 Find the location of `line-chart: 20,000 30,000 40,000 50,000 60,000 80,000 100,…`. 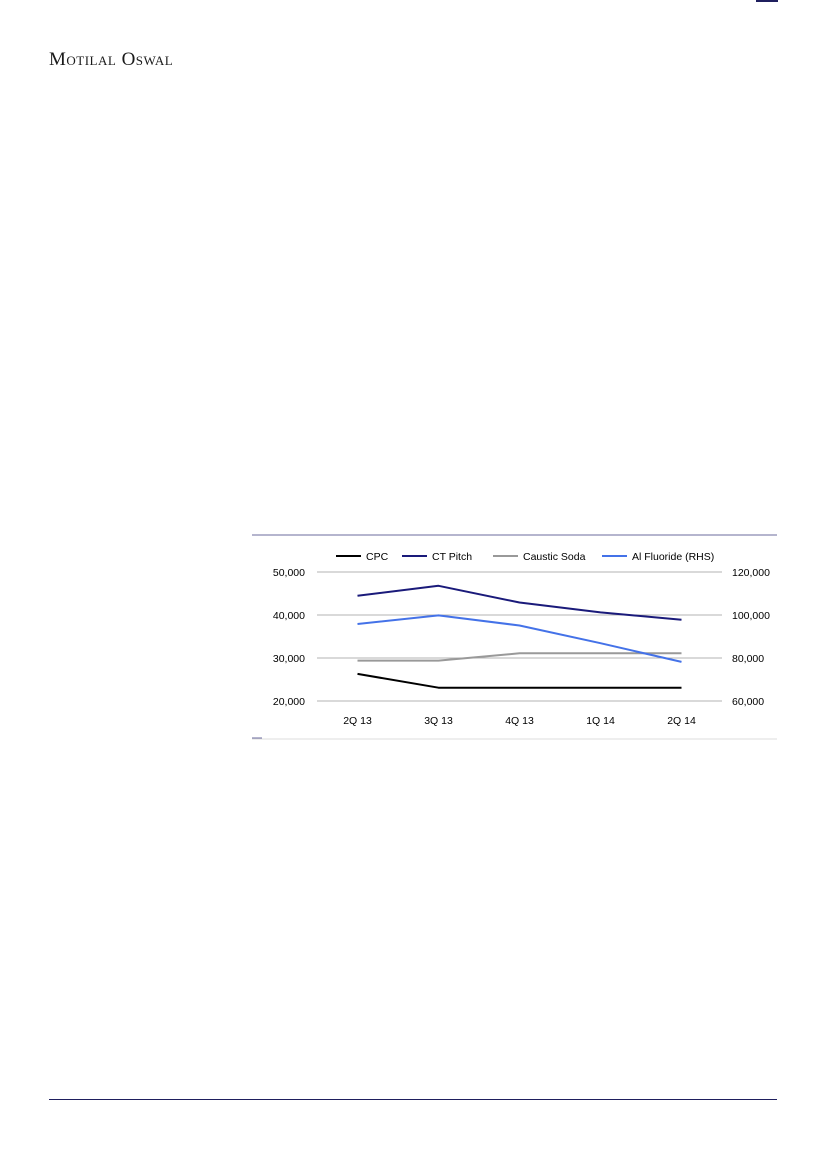

line-chart: 20,000 30,000 40,000 50,000 60,000 80,000 100,… is located at coordinates (514, 637).